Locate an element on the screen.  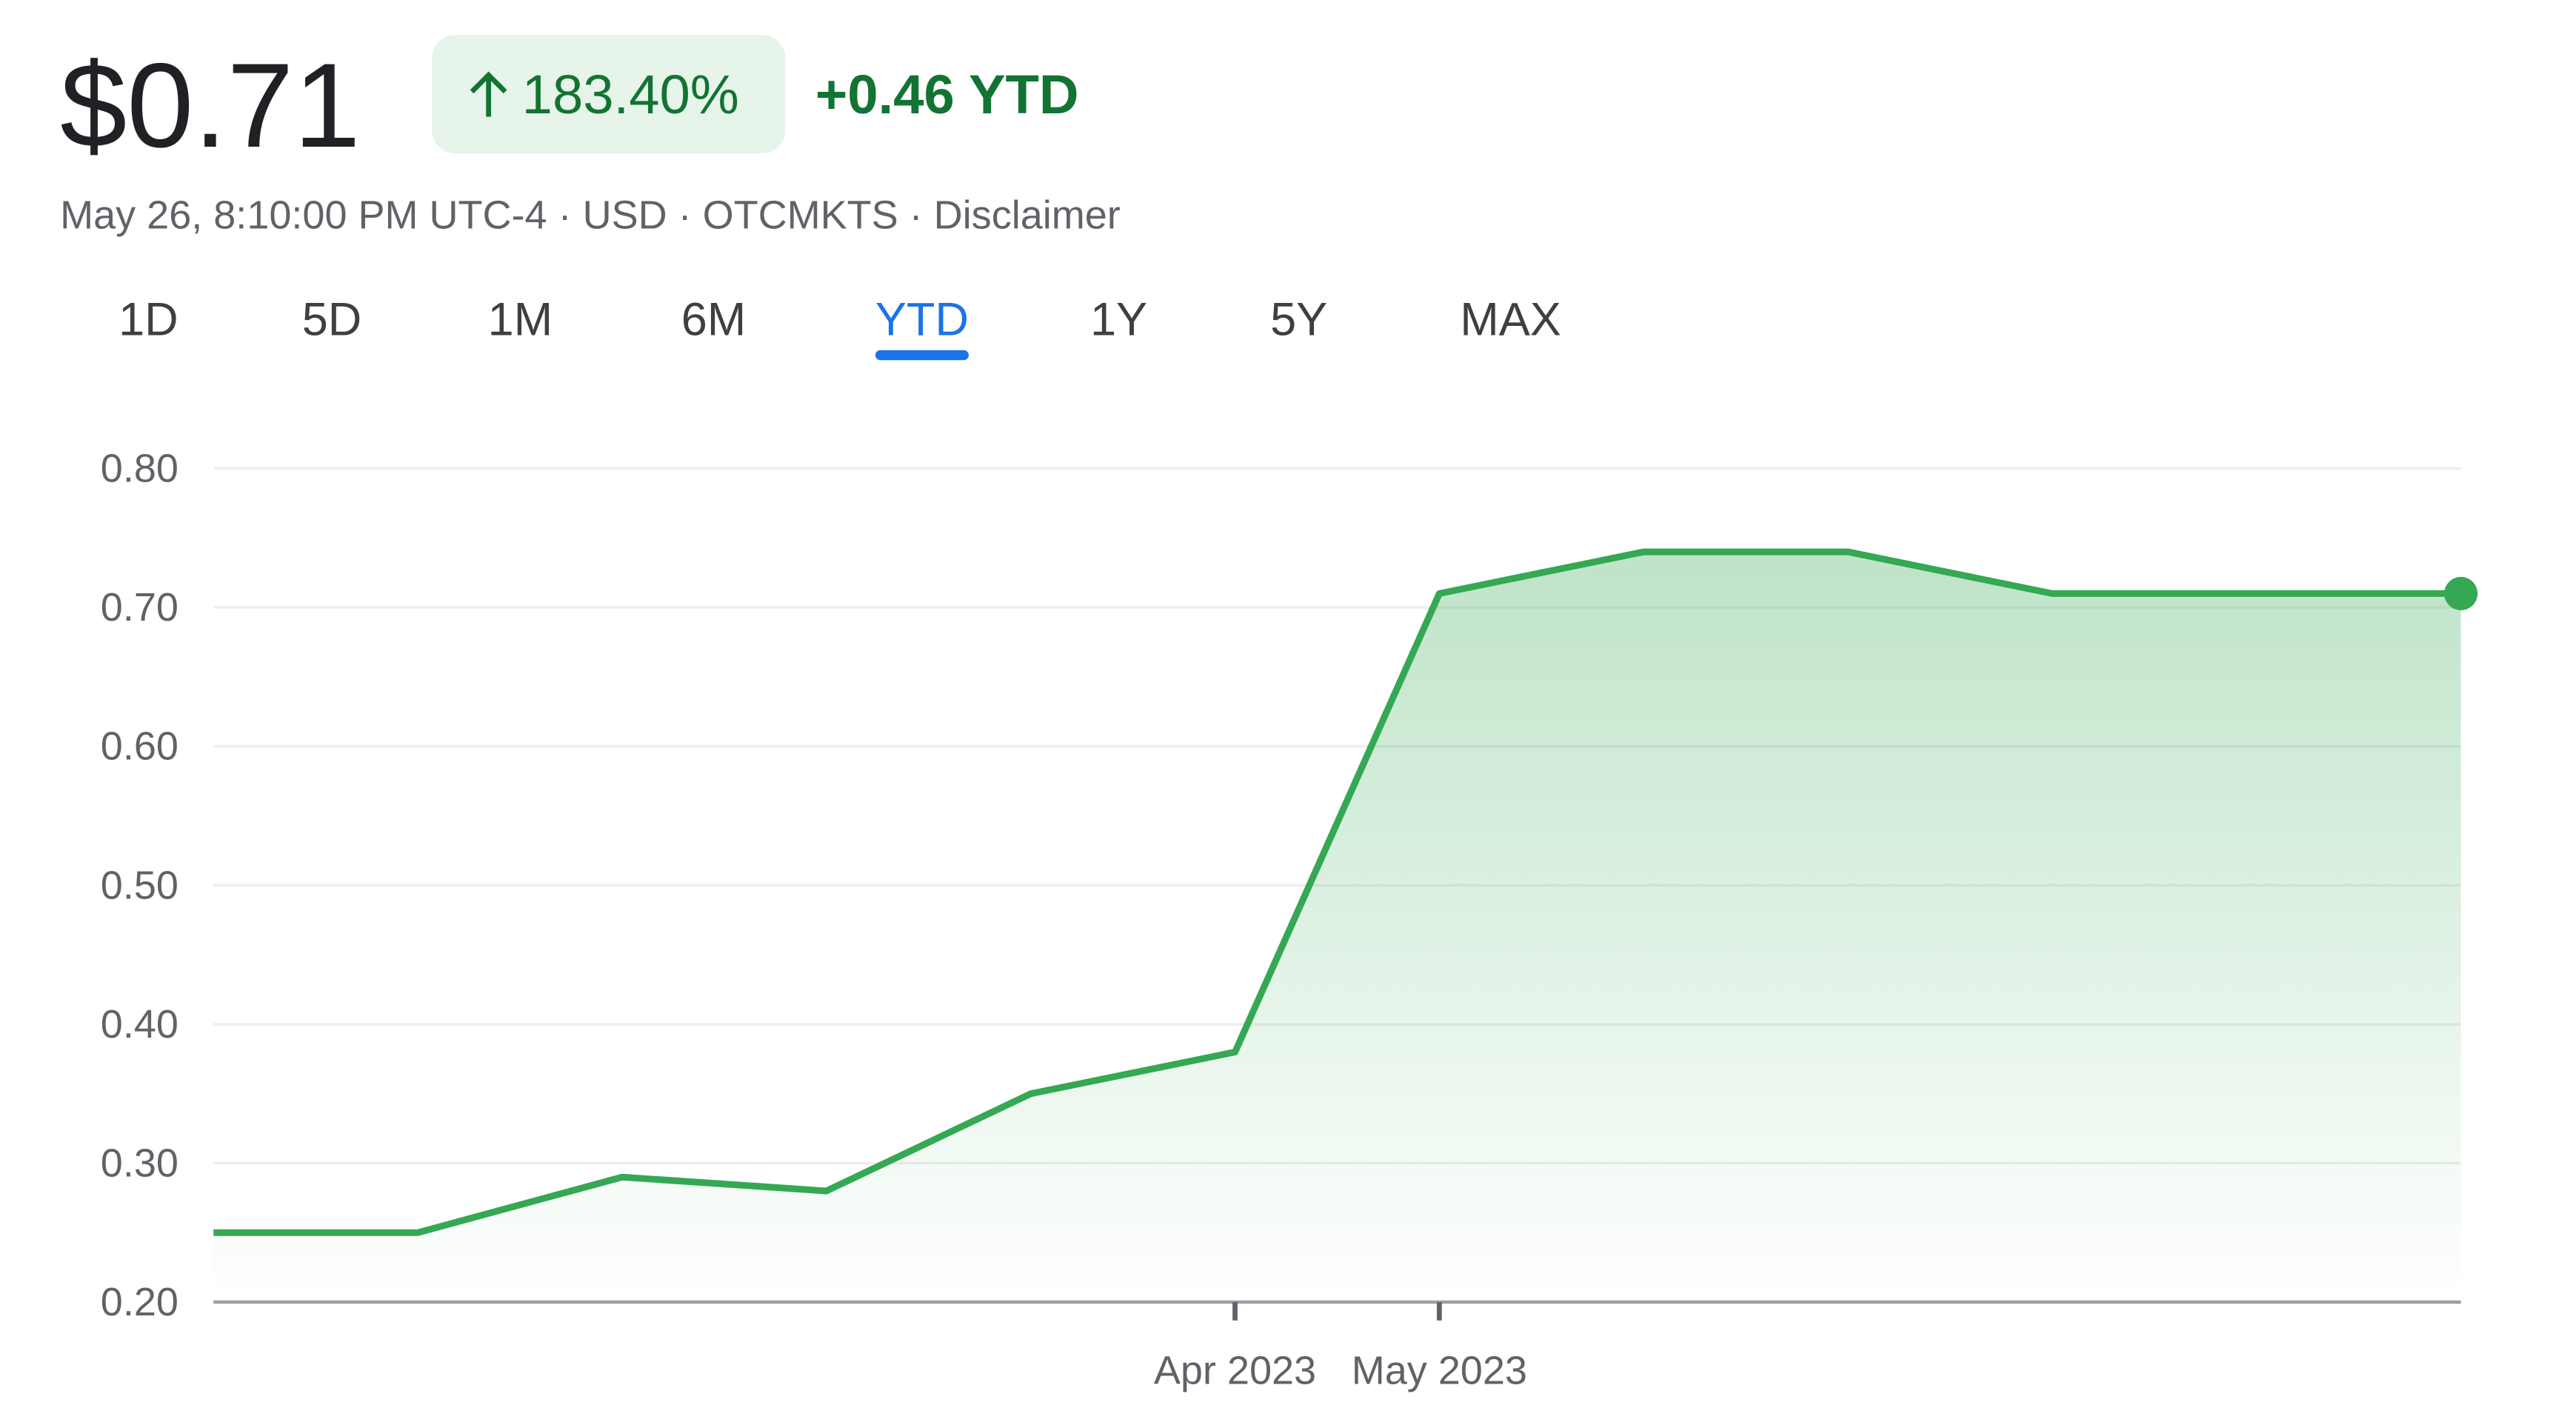
tab-indicator is located at coordinates (922, 356).